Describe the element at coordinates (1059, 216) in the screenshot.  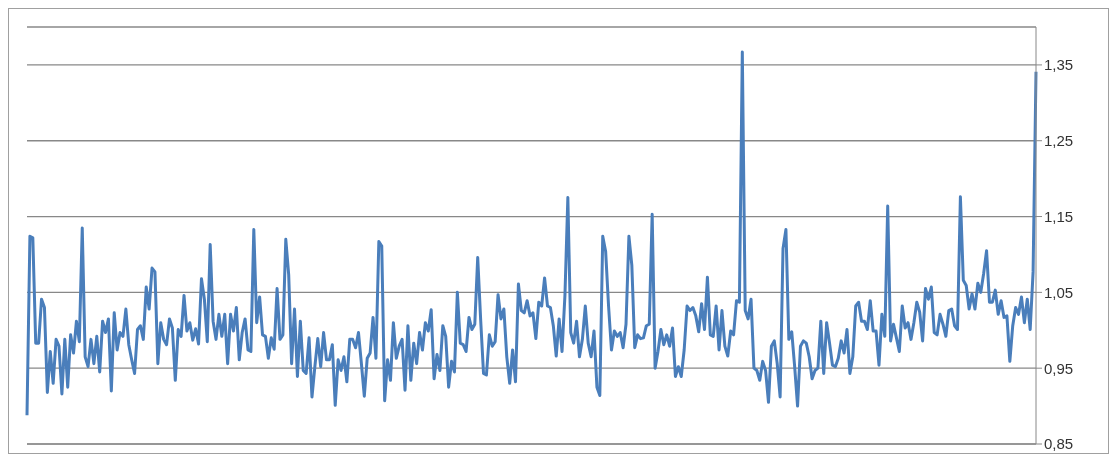
I see `y-tick-label: 1,15` at that location.